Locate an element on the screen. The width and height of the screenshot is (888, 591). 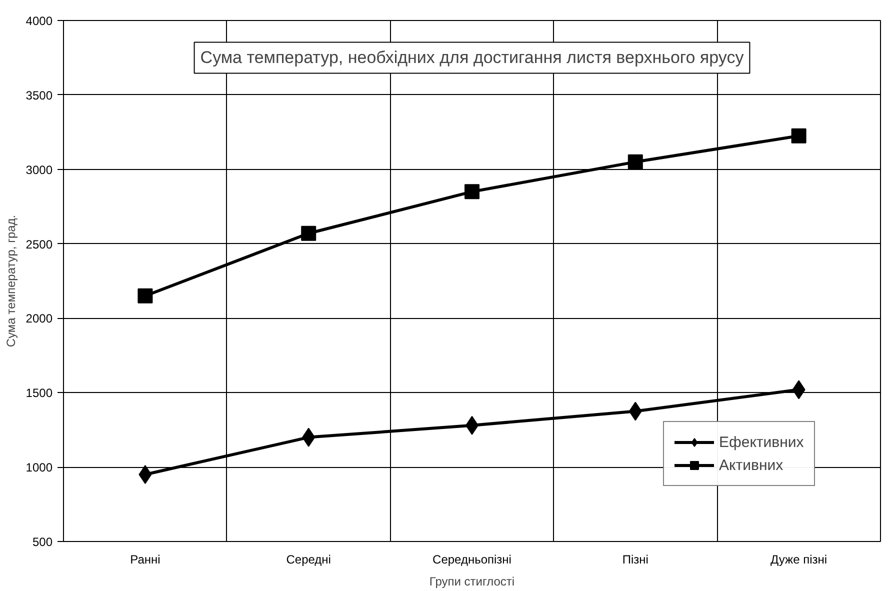
y-tick-label: 500 is located at coordinates (42, 542).